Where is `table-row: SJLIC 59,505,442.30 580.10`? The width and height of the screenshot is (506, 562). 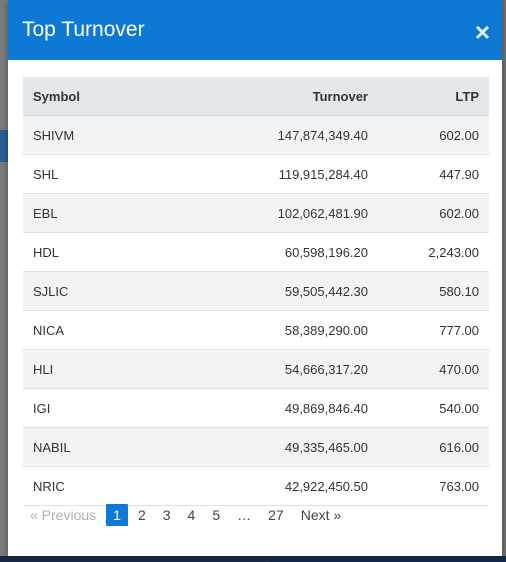
table-row: SJLIC 59,505,442.30 580.10 is located at coordinates (256, 291).